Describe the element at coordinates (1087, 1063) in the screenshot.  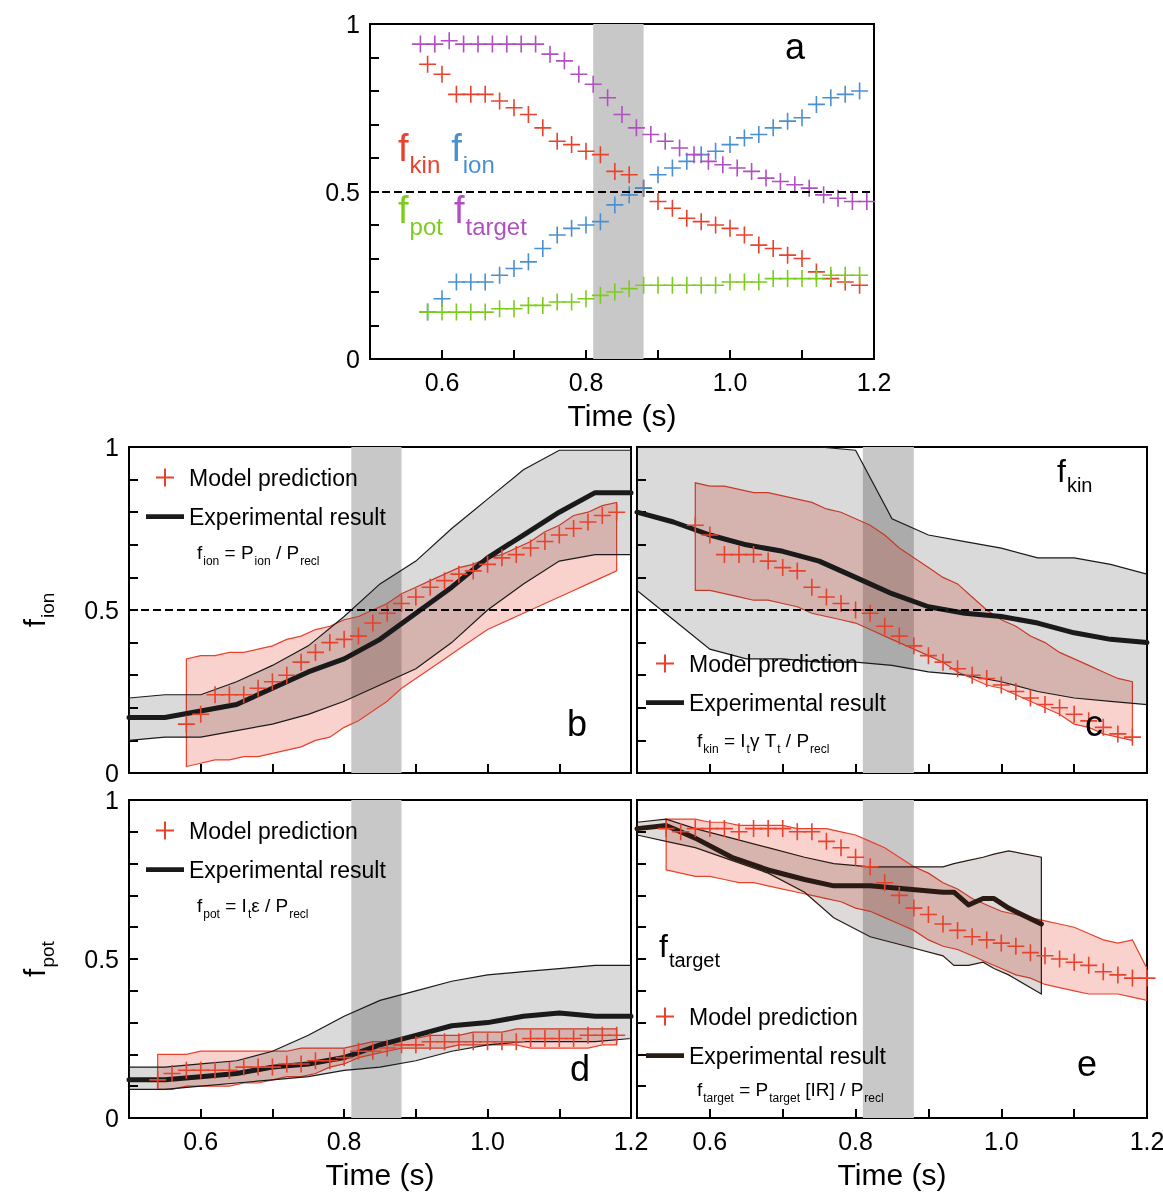
I see `annotation: e` at that location.